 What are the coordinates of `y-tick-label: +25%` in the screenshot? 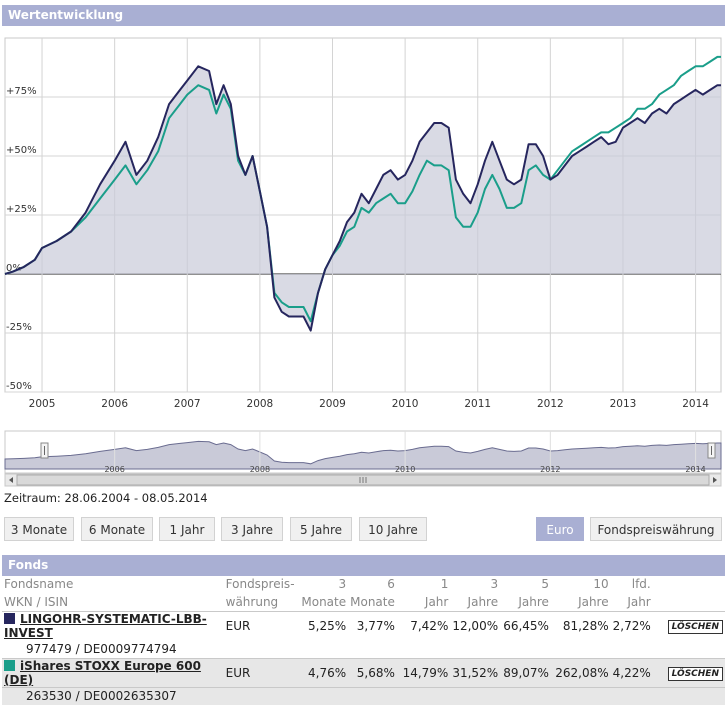 It's located at (21, 209).